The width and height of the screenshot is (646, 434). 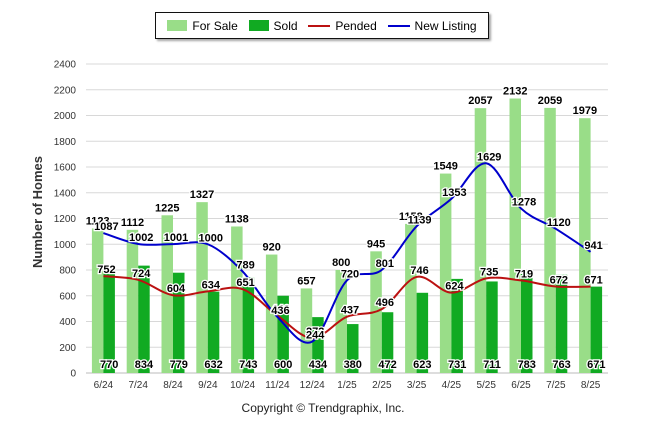 I want to click on legend-label: Pended, so click(x=356, y=25).